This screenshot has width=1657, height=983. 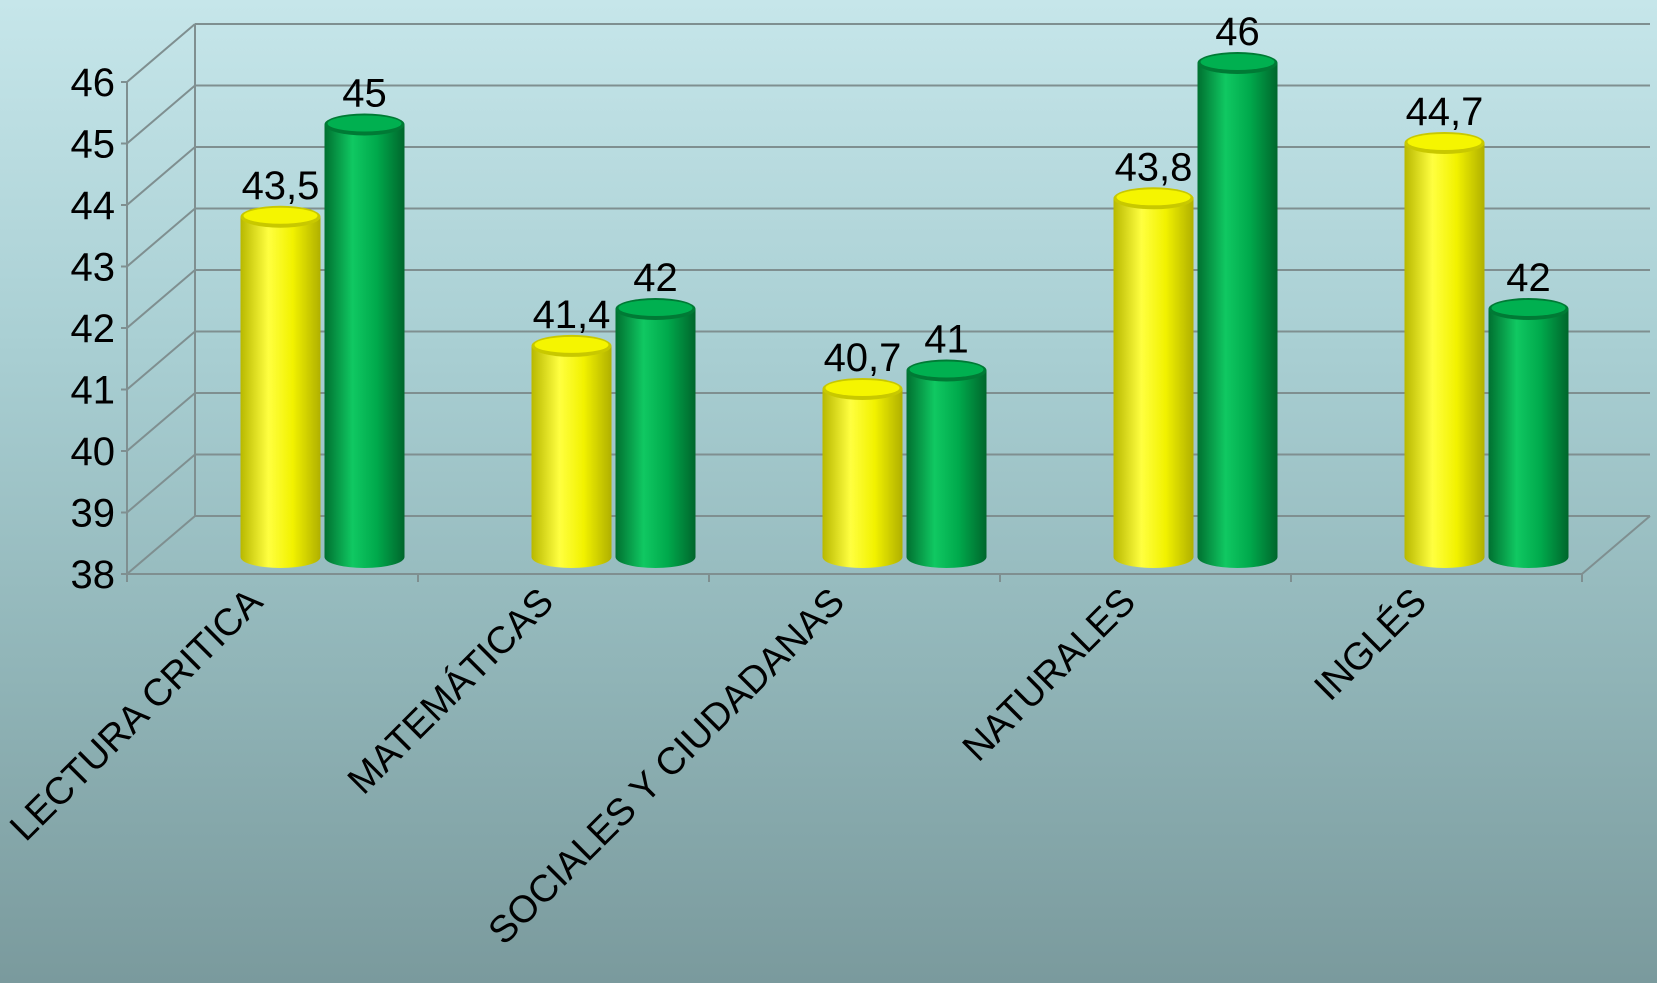 I want to click on data-label: 40,7, so click(x=863, y=358).